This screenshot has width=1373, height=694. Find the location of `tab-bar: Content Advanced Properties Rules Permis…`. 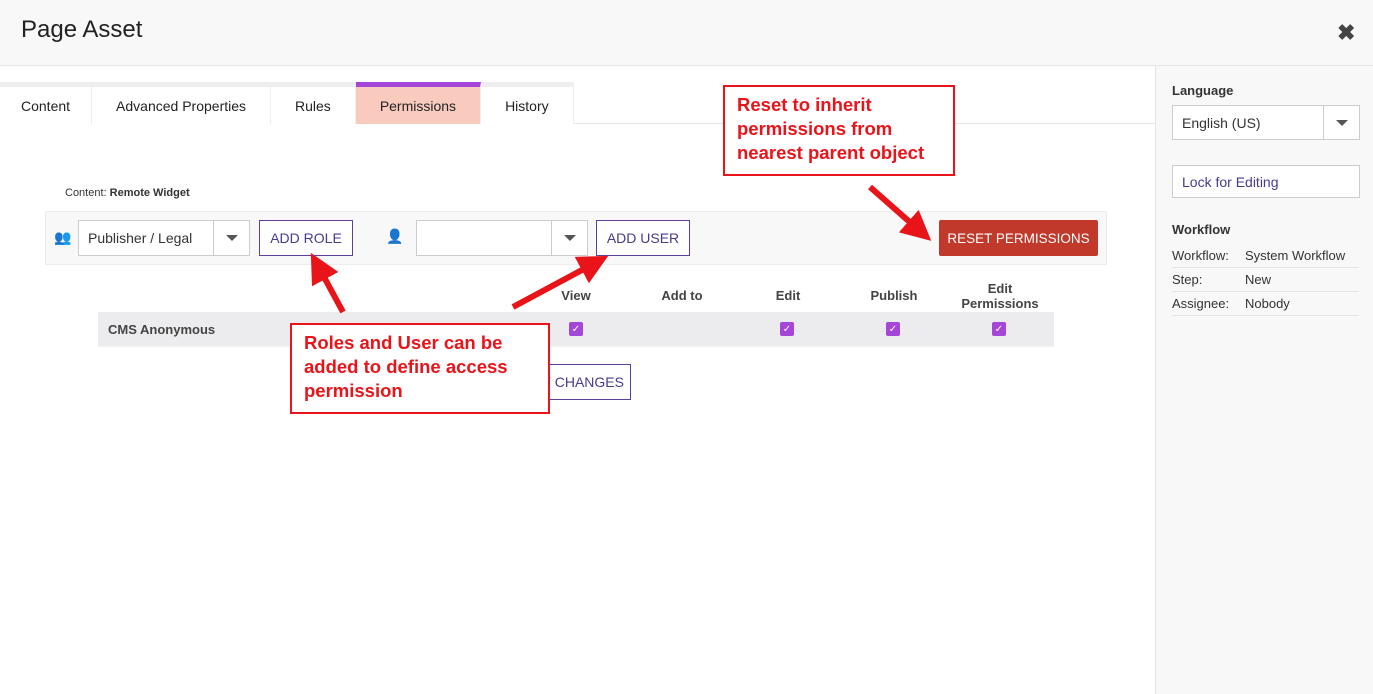

tab-bar: Content Advanced Properties Rules Permis… is located at coordinates (577, 103).